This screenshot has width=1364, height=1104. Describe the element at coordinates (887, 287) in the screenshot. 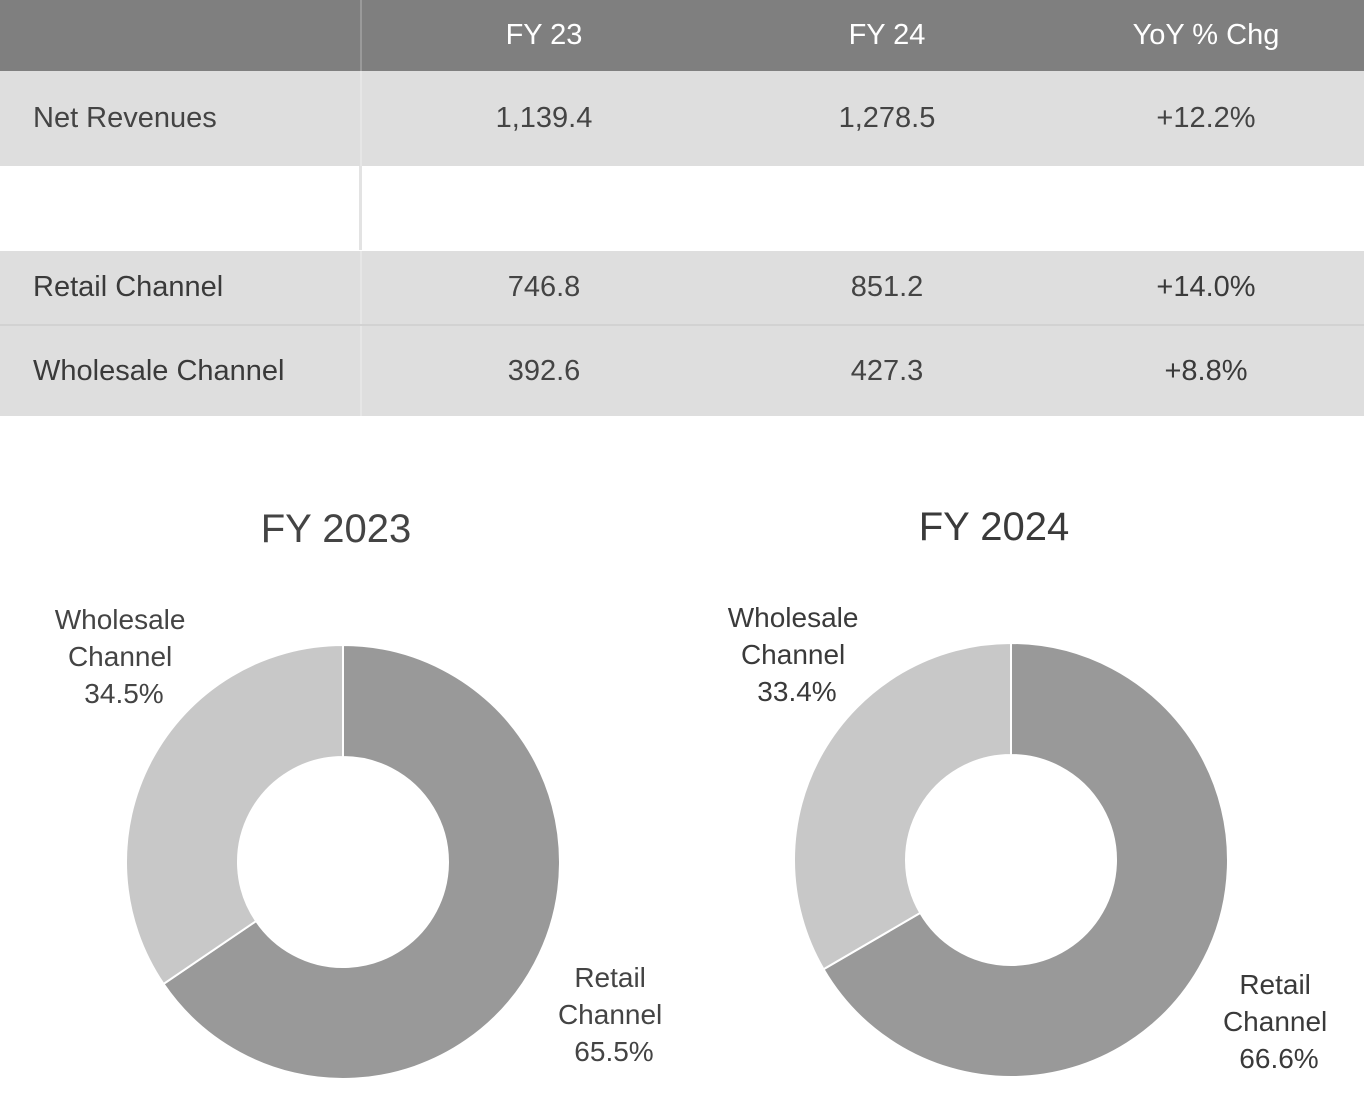

I see `cell-fy24: 851.2` at that location.